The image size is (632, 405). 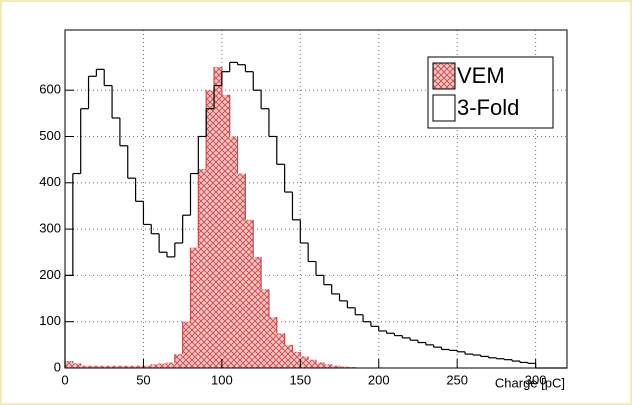 What do you see at coordinates (300, 379) in the screenshot?
I see `x-tick-label: 150` at bounding box center [300, 379].